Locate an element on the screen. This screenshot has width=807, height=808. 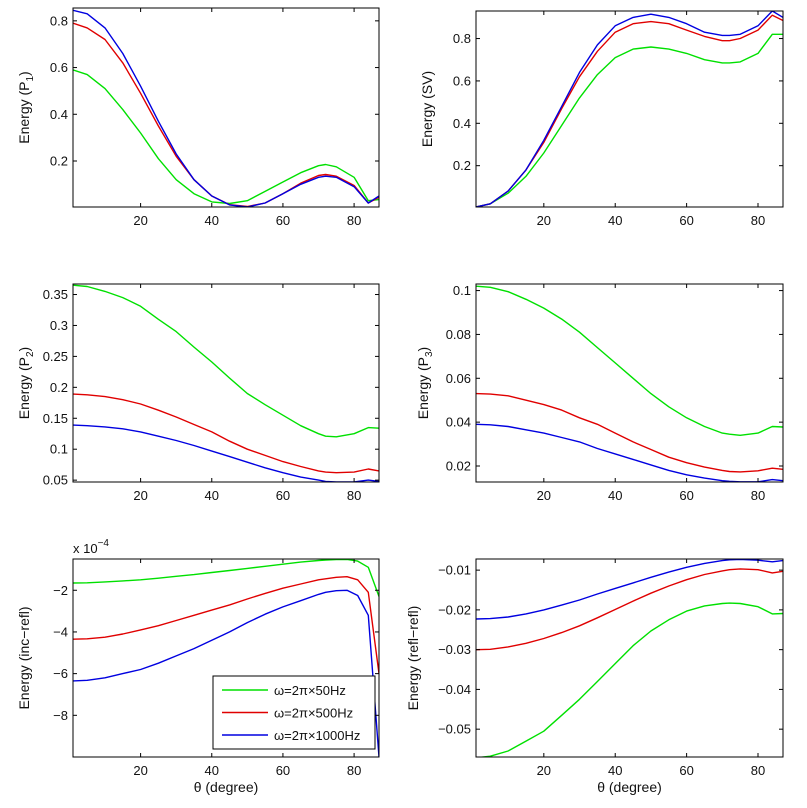
y-multiplier: x 10−4 is located at coordinates (91, 547).